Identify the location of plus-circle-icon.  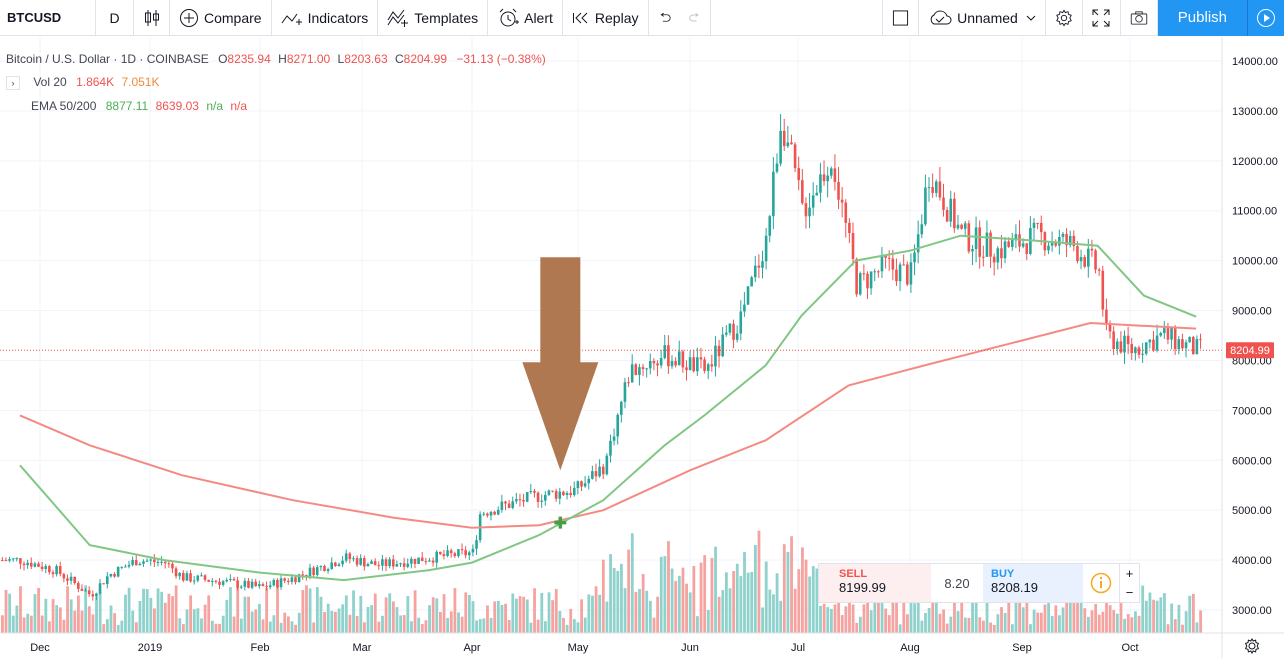
(189, 17).